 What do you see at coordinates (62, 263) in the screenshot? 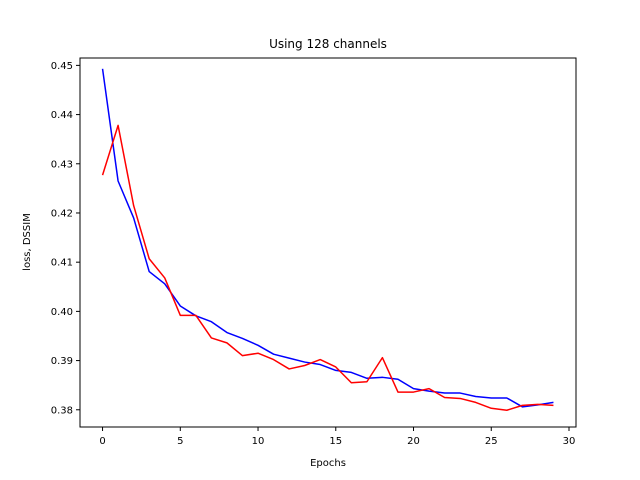
I see `y-tick-label: 0.41` at bounding box center [62, 263].